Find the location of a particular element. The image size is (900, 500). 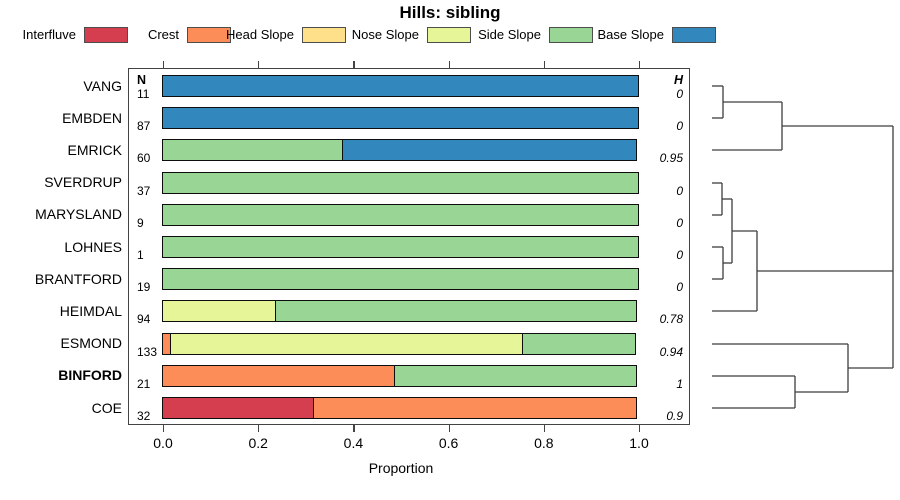

n-value-sverdrup: 37 is located at coordinates (144, 190).